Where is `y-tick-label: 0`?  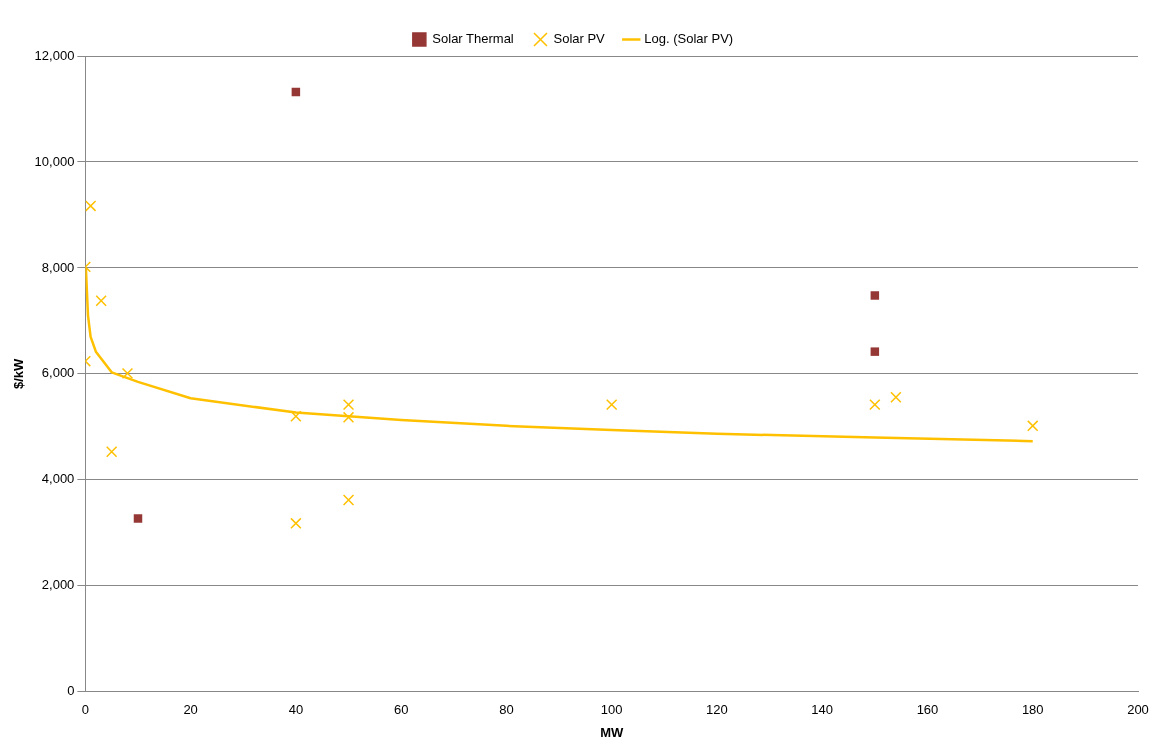 y-tick-label: 0 is located at coordinates (71, 691).